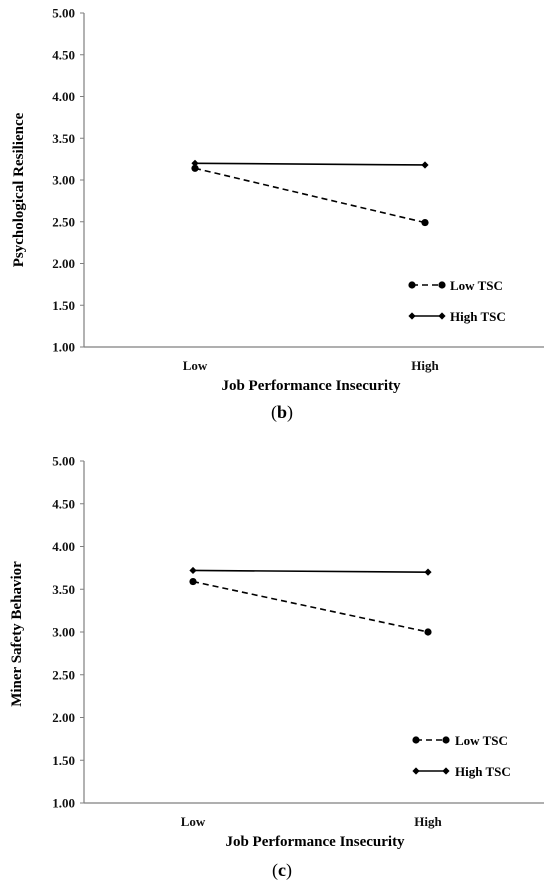  I want to click on panel-label: b, so click(282, 412).